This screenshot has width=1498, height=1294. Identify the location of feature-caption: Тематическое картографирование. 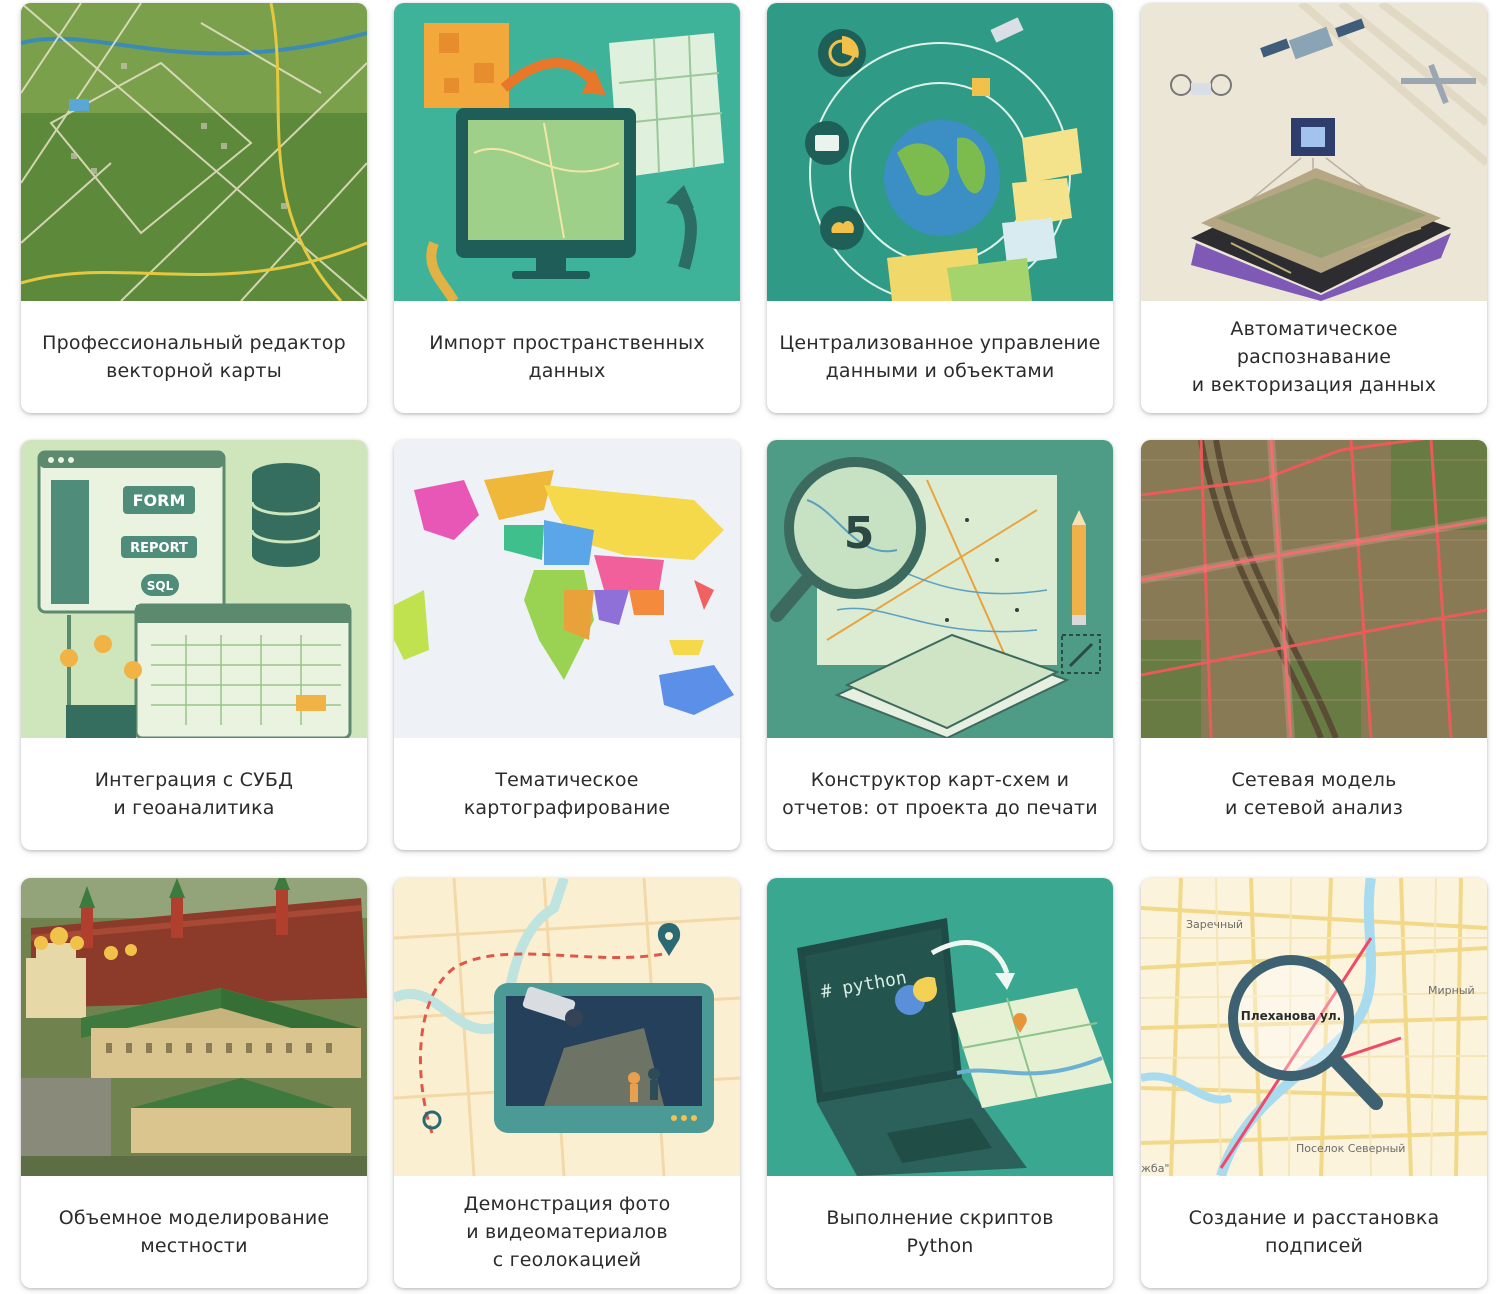
(567, 794).